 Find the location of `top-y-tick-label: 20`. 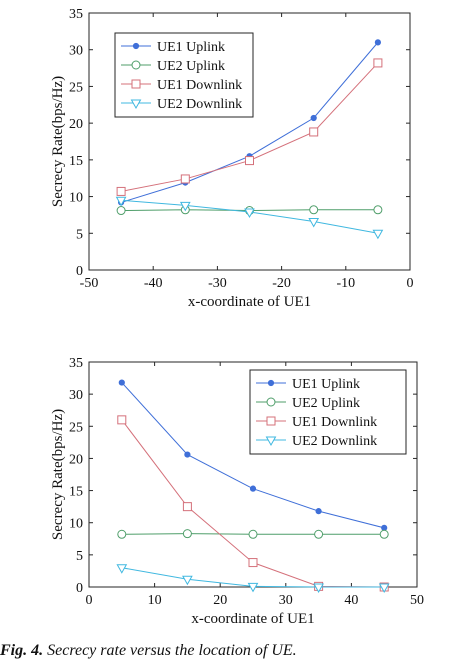

top-y-tick-label: 20 is located at coordinates (76, 124).